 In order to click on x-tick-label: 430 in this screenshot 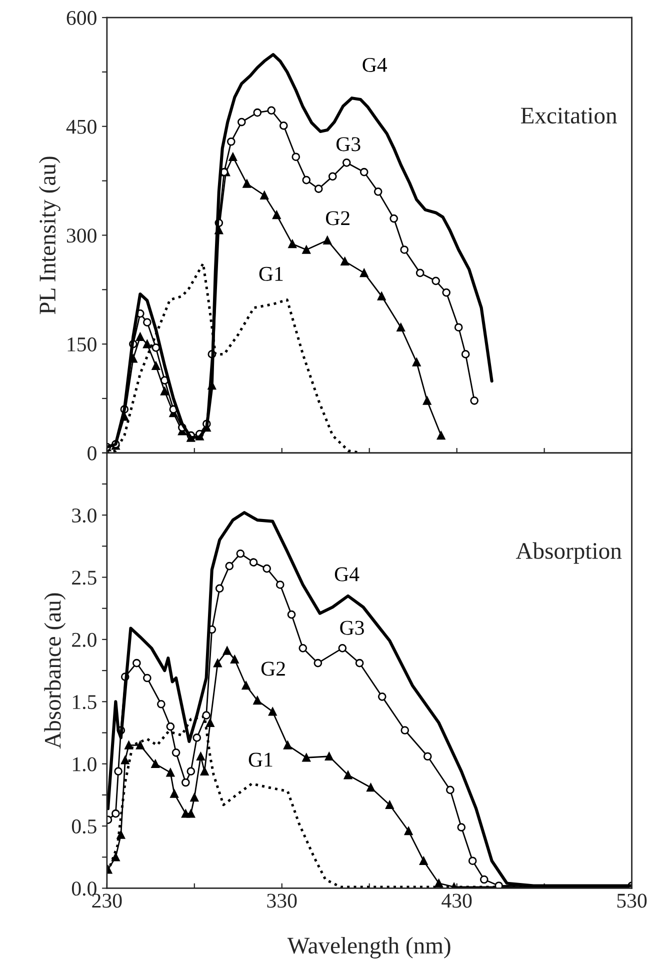, I will do `click(457, 901)`.